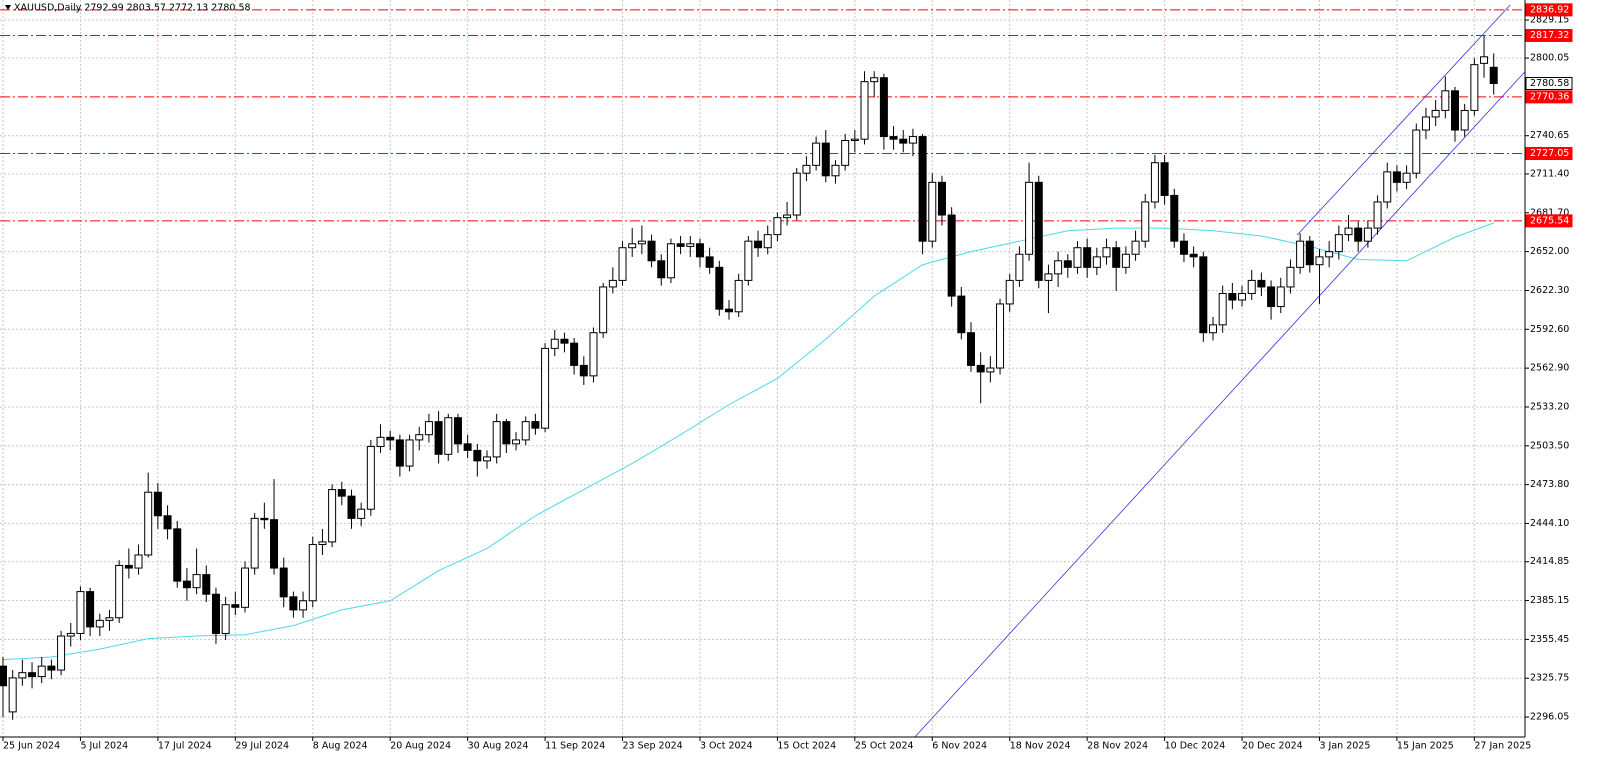 Image resolution: width=1600 pixels, height=769 pixels. What do you see at coordinates (1272, 746) in the screenshot?
I see `x-tick-label: 20 Dec 2024` at bounding box center [1272, 746].